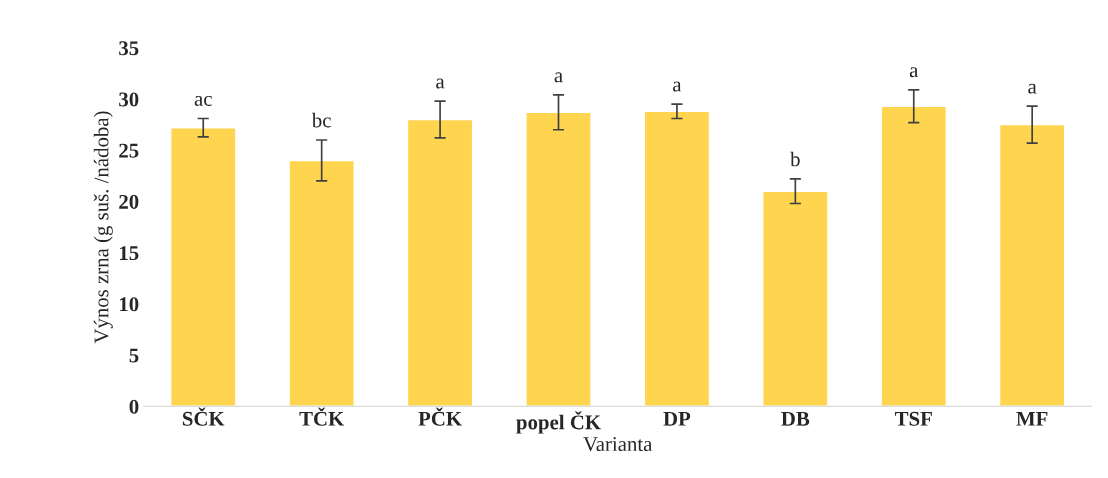 The height and width of the screenshot is (478, 1108). I want to click on x-tick-label: DP, so click(677, 418).